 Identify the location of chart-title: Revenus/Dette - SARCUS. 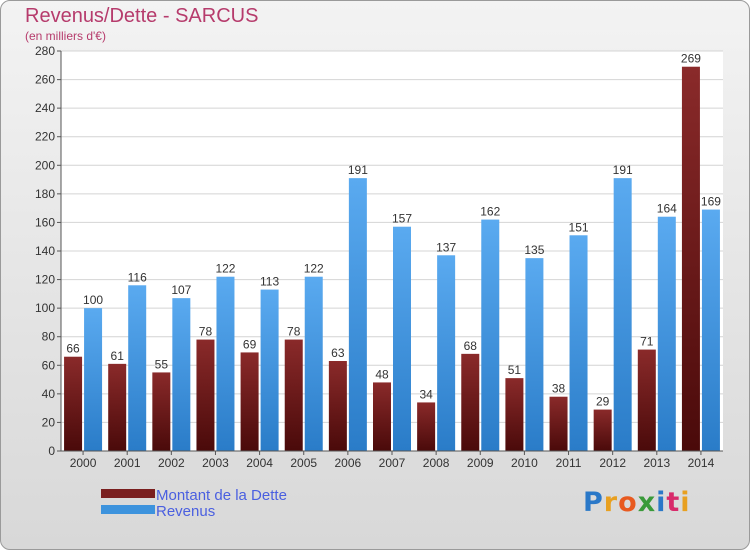
(142, 16).